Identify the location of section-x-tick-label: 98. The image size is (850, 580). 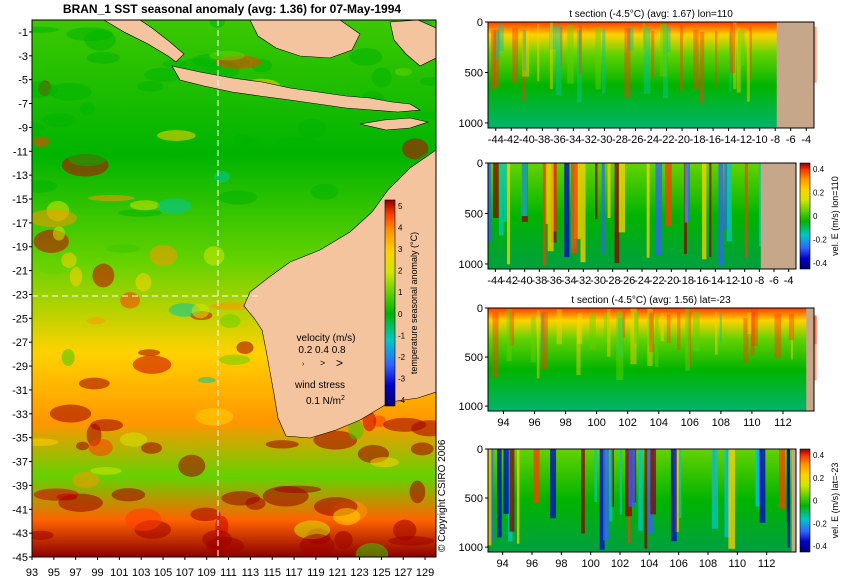
(561, 564).